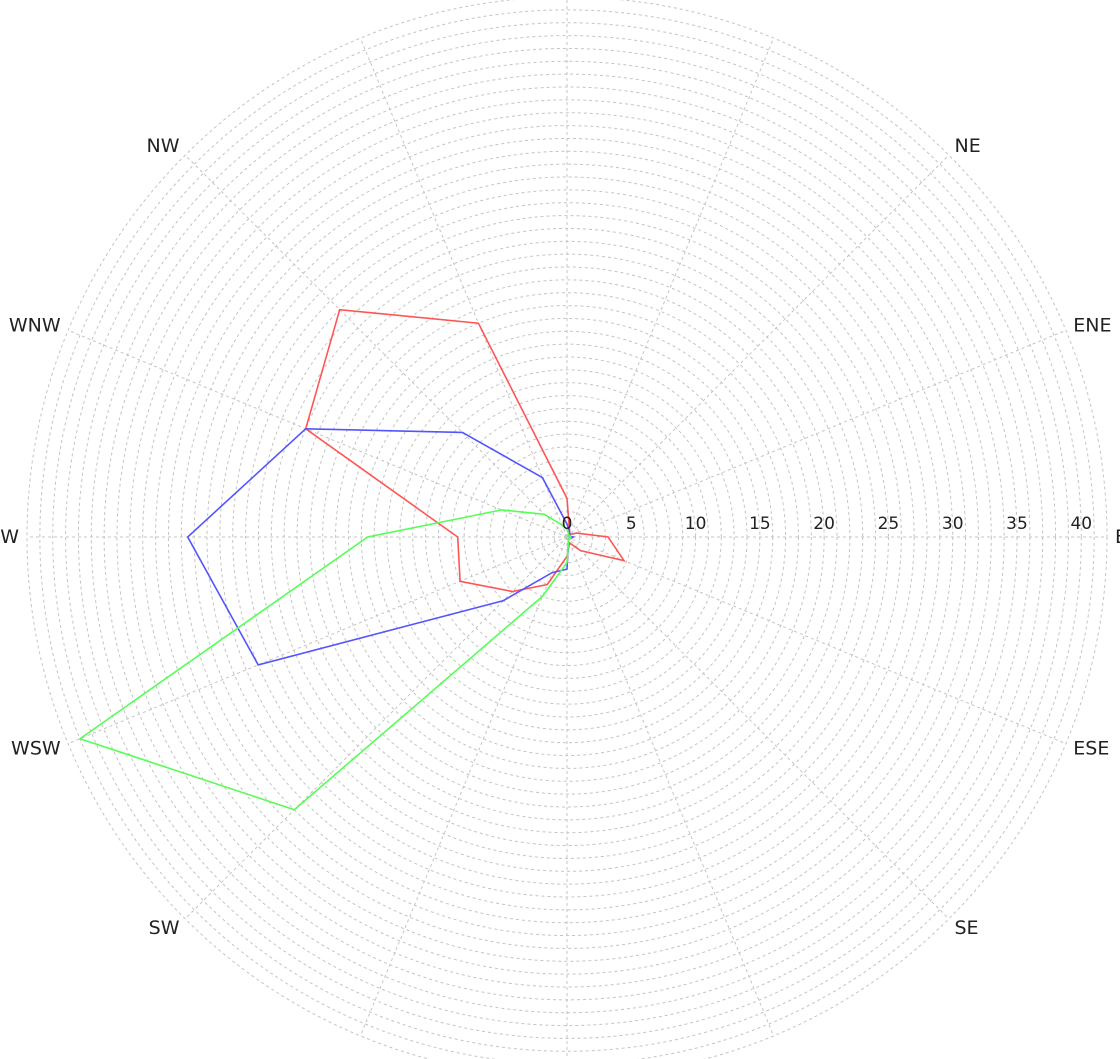  I want to click on spoke-nw, so click(376, 346).